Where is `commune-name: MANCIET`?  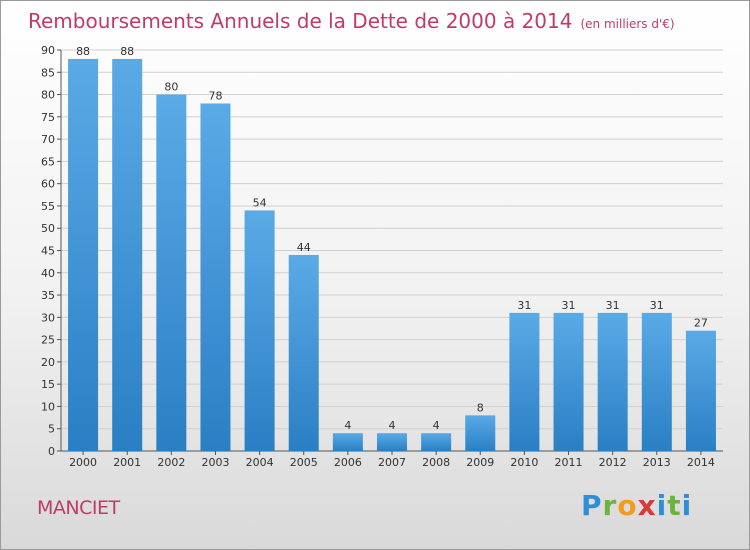 commune-name: MANCIET is located at coordinates (78, 508).